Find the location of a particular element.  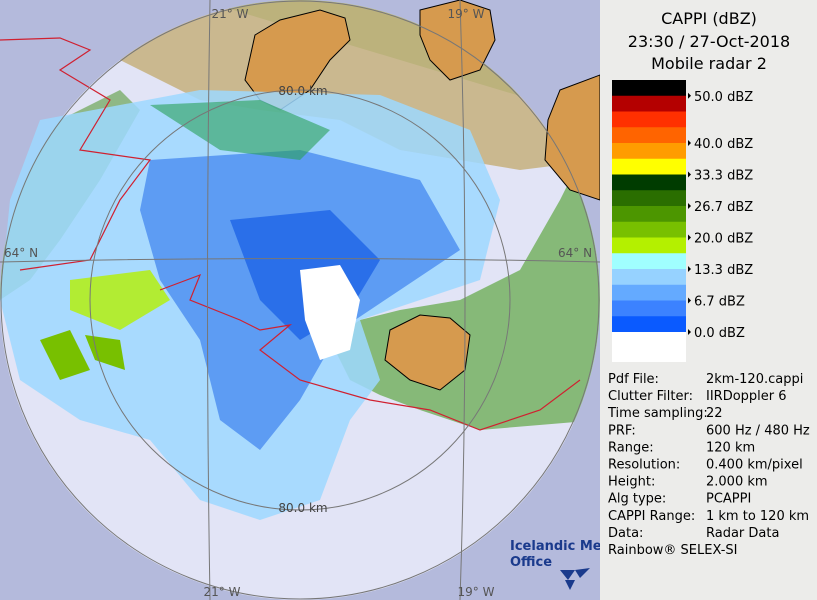

info-value: PCAPPI is located at coordinates (728, 499).